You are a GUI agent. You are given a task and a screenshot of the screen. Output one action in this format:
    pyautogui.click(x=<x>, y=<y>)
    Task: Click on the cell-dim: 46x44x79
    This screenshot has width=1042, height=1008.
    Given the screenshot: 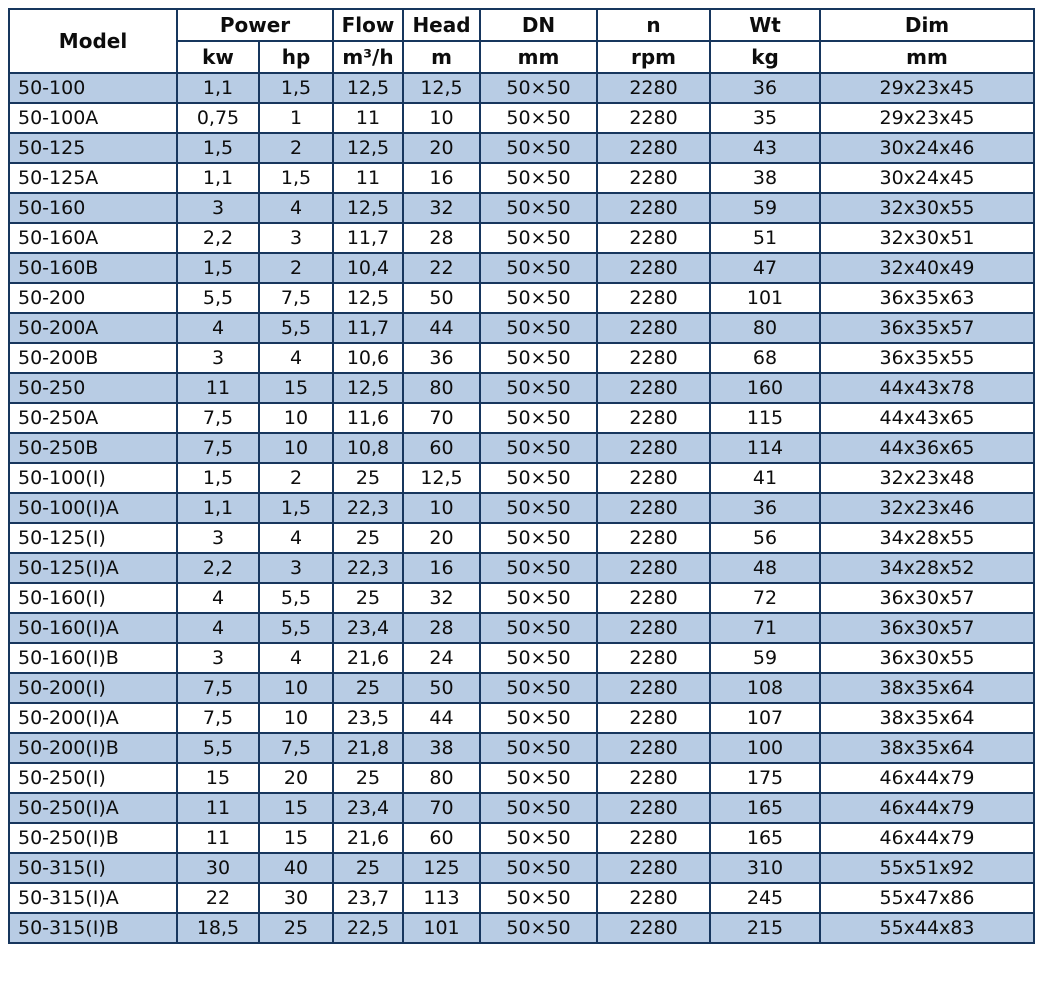 What is the action you would take?
    pyautogui.click(x=927, y=808)
    